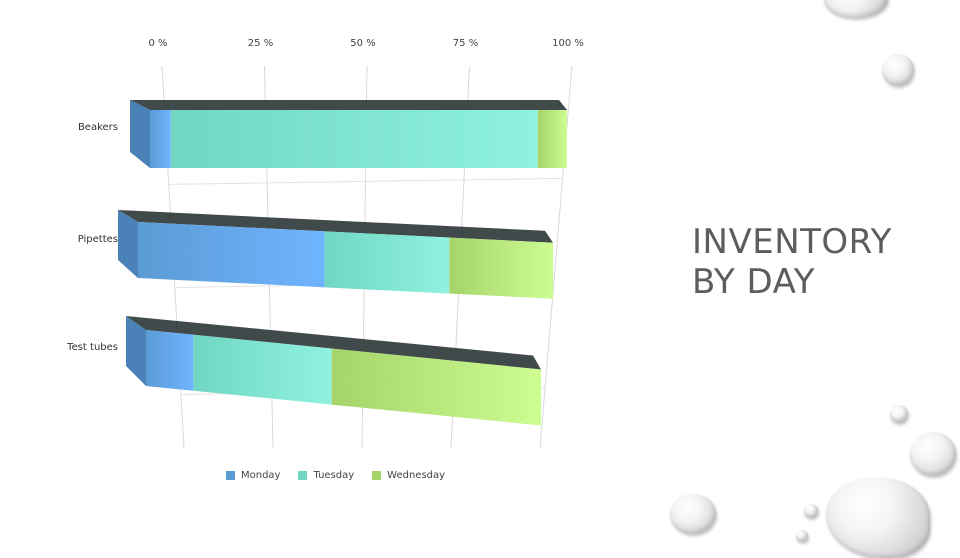 This screenshot has width=960, height=558. Describe the element at coordinates (377, 475) in the screenshot. I see `legend-swatch-wednesday` at that location.